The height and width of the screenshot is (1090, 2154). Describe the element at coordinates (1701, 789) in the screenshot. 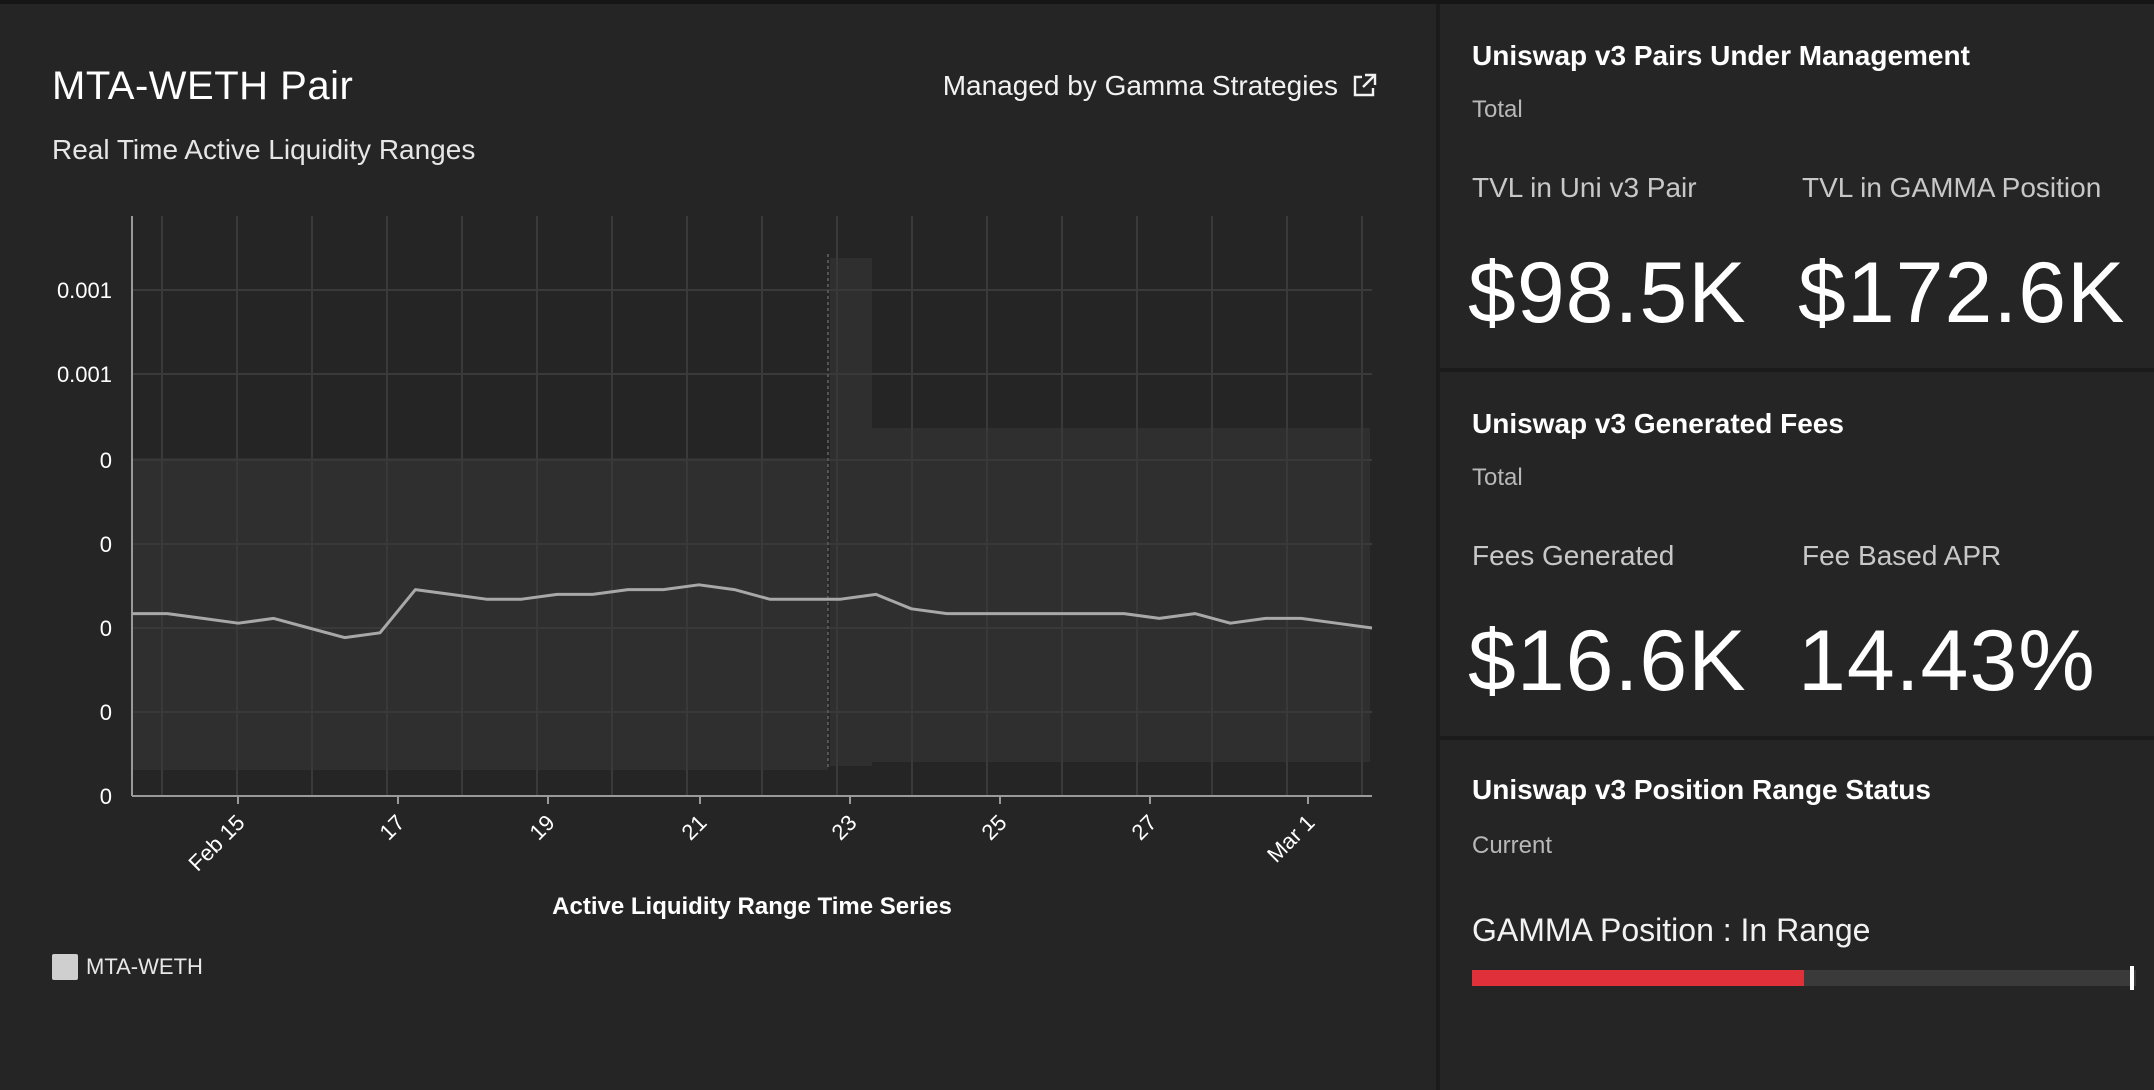

I see `card-title: Uniswap v3 Position Range Status` at that location.